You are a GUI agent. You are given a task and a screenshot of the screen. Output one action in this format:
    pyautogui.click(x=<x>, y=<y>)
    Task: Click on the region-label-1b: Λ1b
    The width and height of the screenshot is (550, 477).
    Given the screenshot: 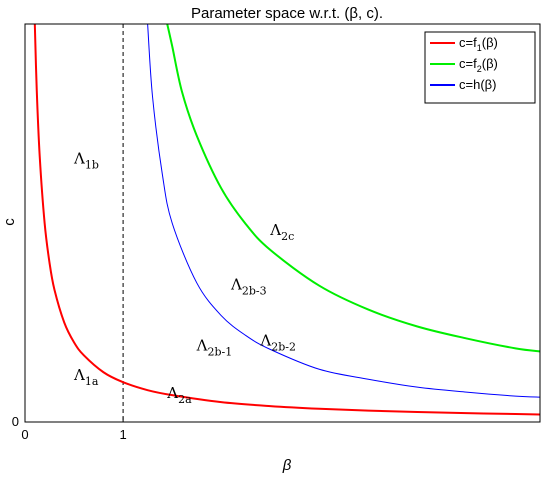 What is the action you would take?
    pyautogui.click(x=86, y=160)
    